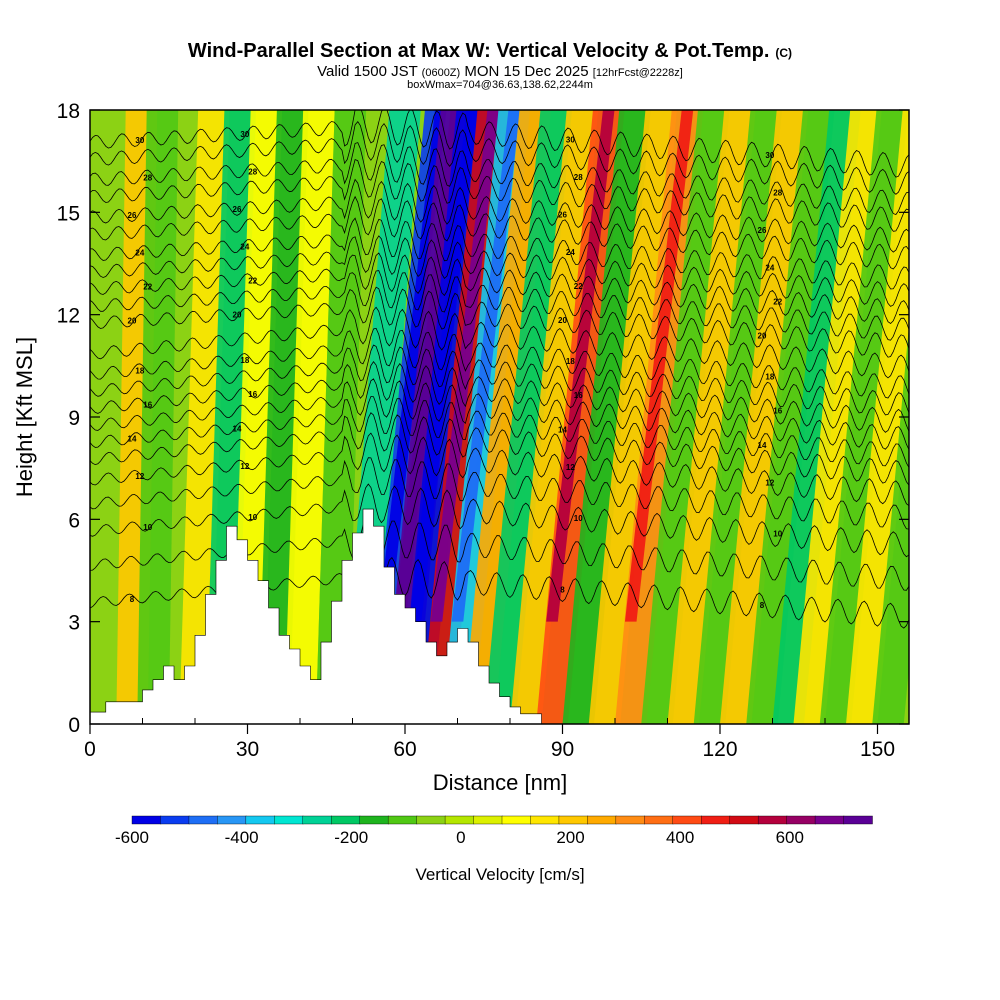 The height and width of the screenshot is (1000, 1000). What do you see at coordinates (132, 837) in the screenshot?
I see `colorbar-tick-label: -600` at bounding box center [132, 837].